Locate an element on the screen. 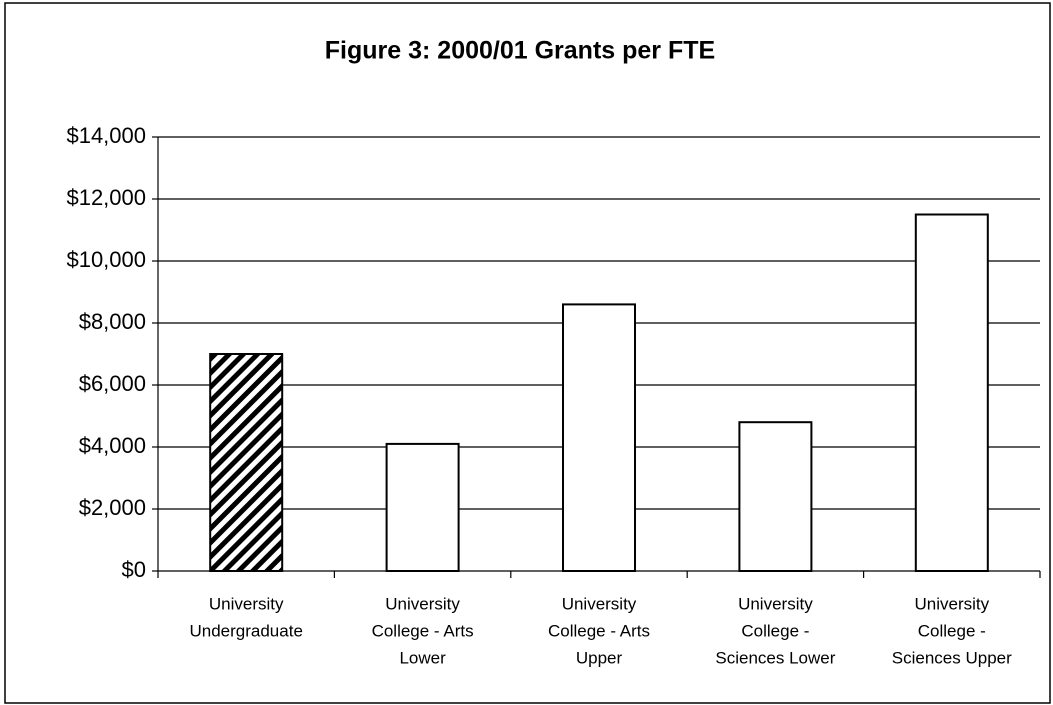 The image size is (1053, 705). x-tick-label: Upper is located at coordinates (599, 657).